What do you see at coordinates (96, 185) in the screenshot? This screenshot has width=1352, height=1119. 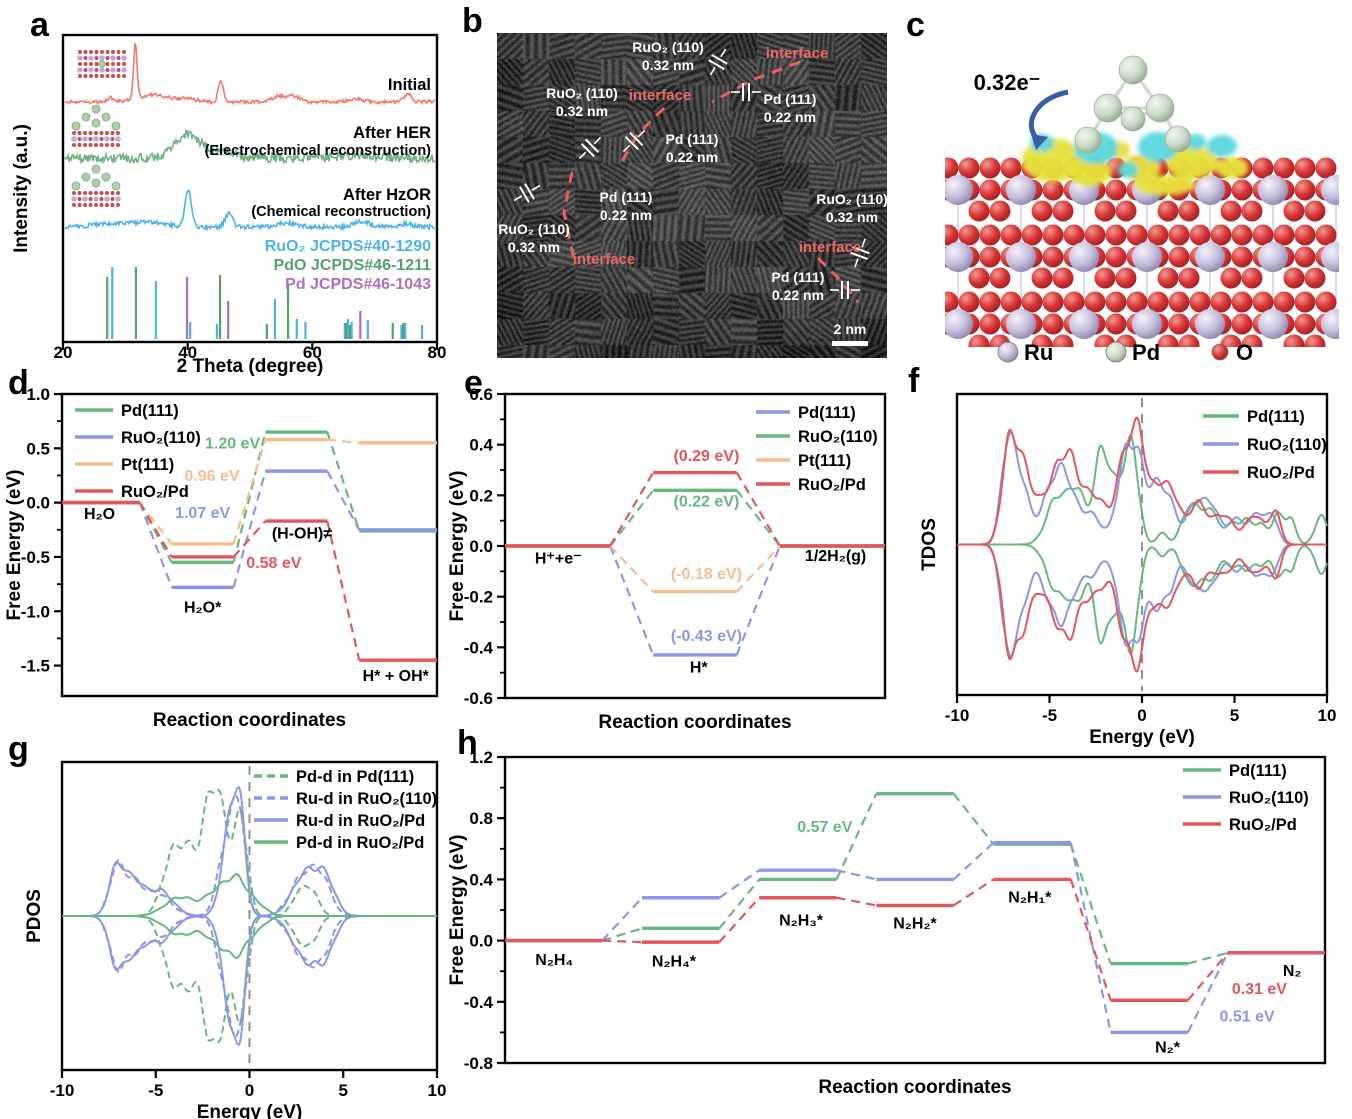 I see `inset-structure-reconstructed-icon` at bounding box center [96, 185].